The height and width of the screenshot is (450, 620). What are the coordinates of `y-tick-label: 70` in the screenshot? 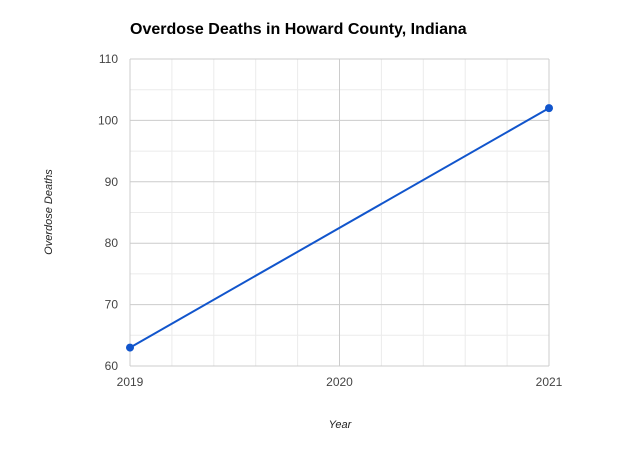 It's located at (112, 305).